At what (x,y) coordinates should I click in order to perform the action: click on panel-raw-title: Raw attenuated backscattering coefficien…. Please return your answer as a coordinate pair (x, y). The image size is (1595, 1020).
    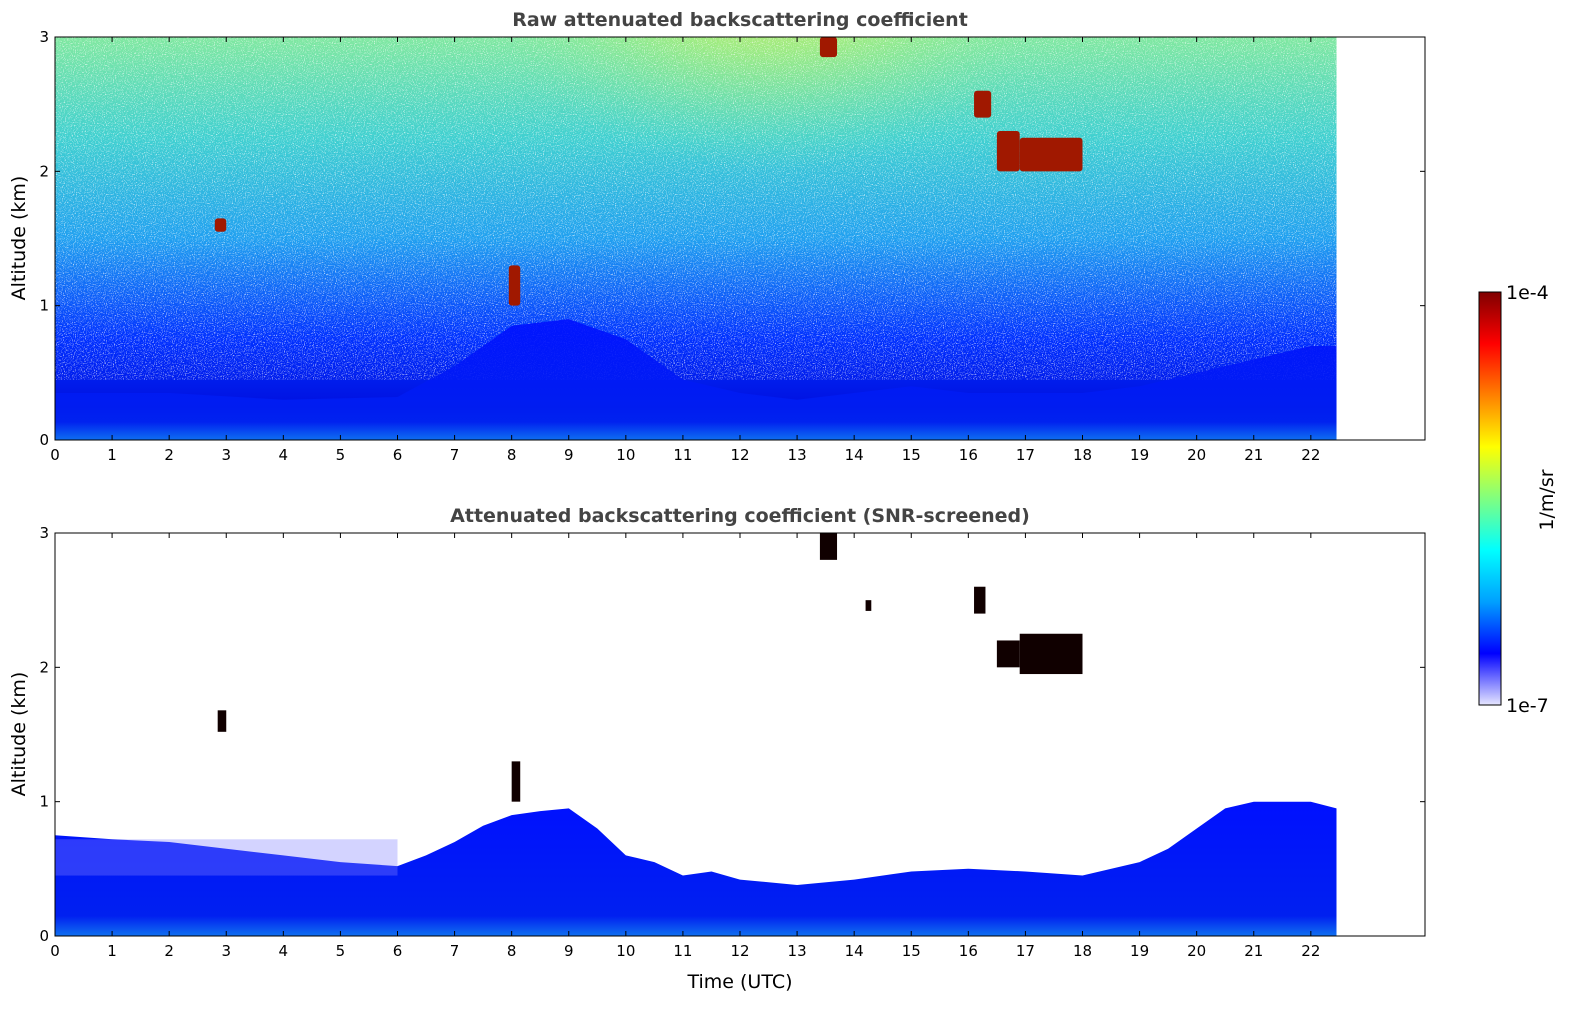
    Looking at the image, I should click on (740, 20).